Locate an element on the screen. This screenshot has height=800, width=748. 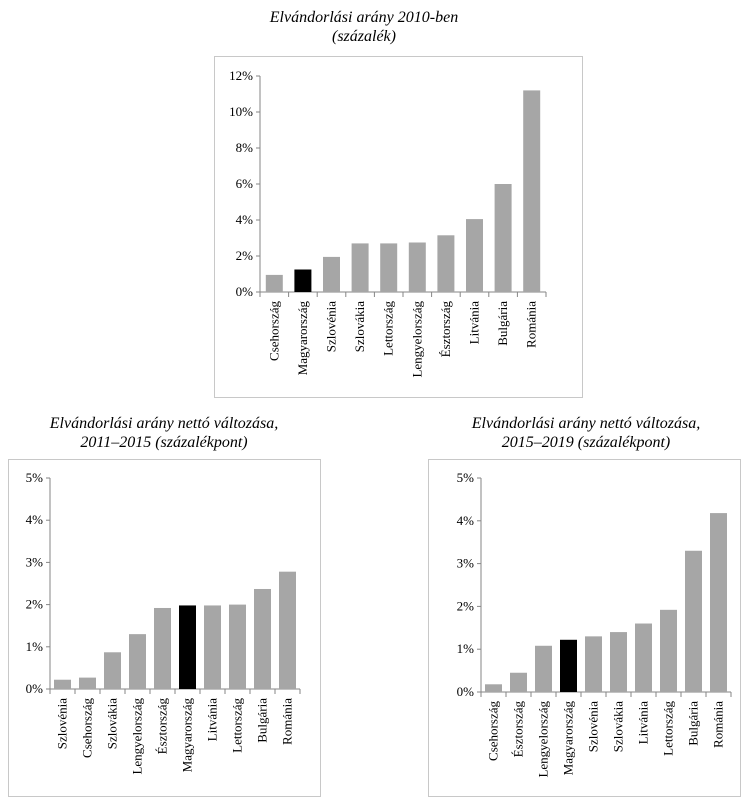
chart-1-title-line-2: (százalék) is located at coordinates (364, 36).